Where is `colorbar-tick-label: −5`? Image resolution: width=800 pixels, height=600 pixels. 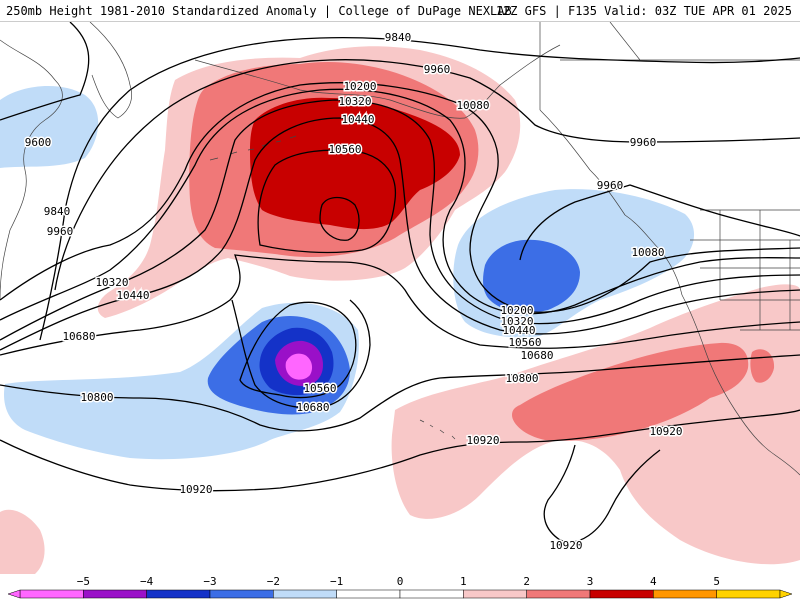 colorbar-tick-label: −5 is located at coordinates (83, 581).